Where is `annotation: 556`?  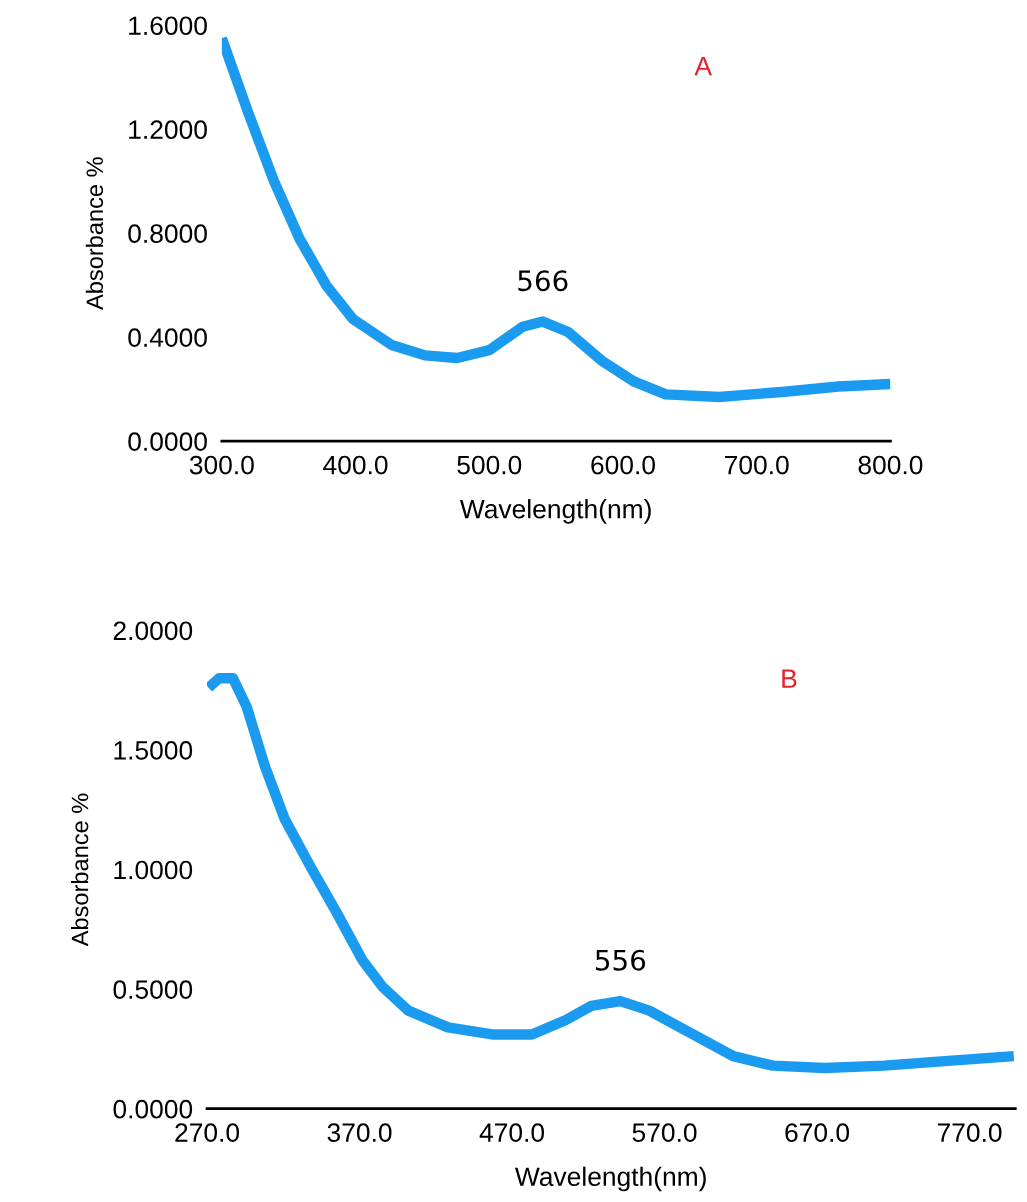
annotation: 556 is located at coordinates (620, 960).